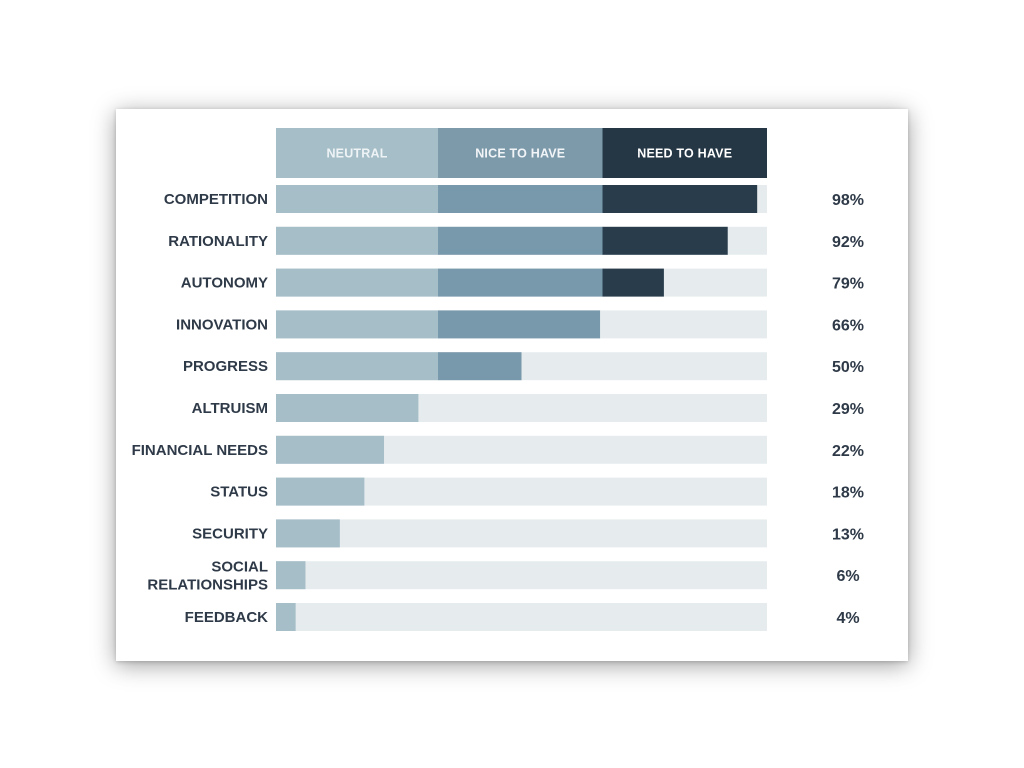 Image resolution: width=1024 pixels, height=768 pixels. What do you see at coordinates (848, 534) in the screenshot?
I see `percent-label: 13%` at bounding box center [848, 534].